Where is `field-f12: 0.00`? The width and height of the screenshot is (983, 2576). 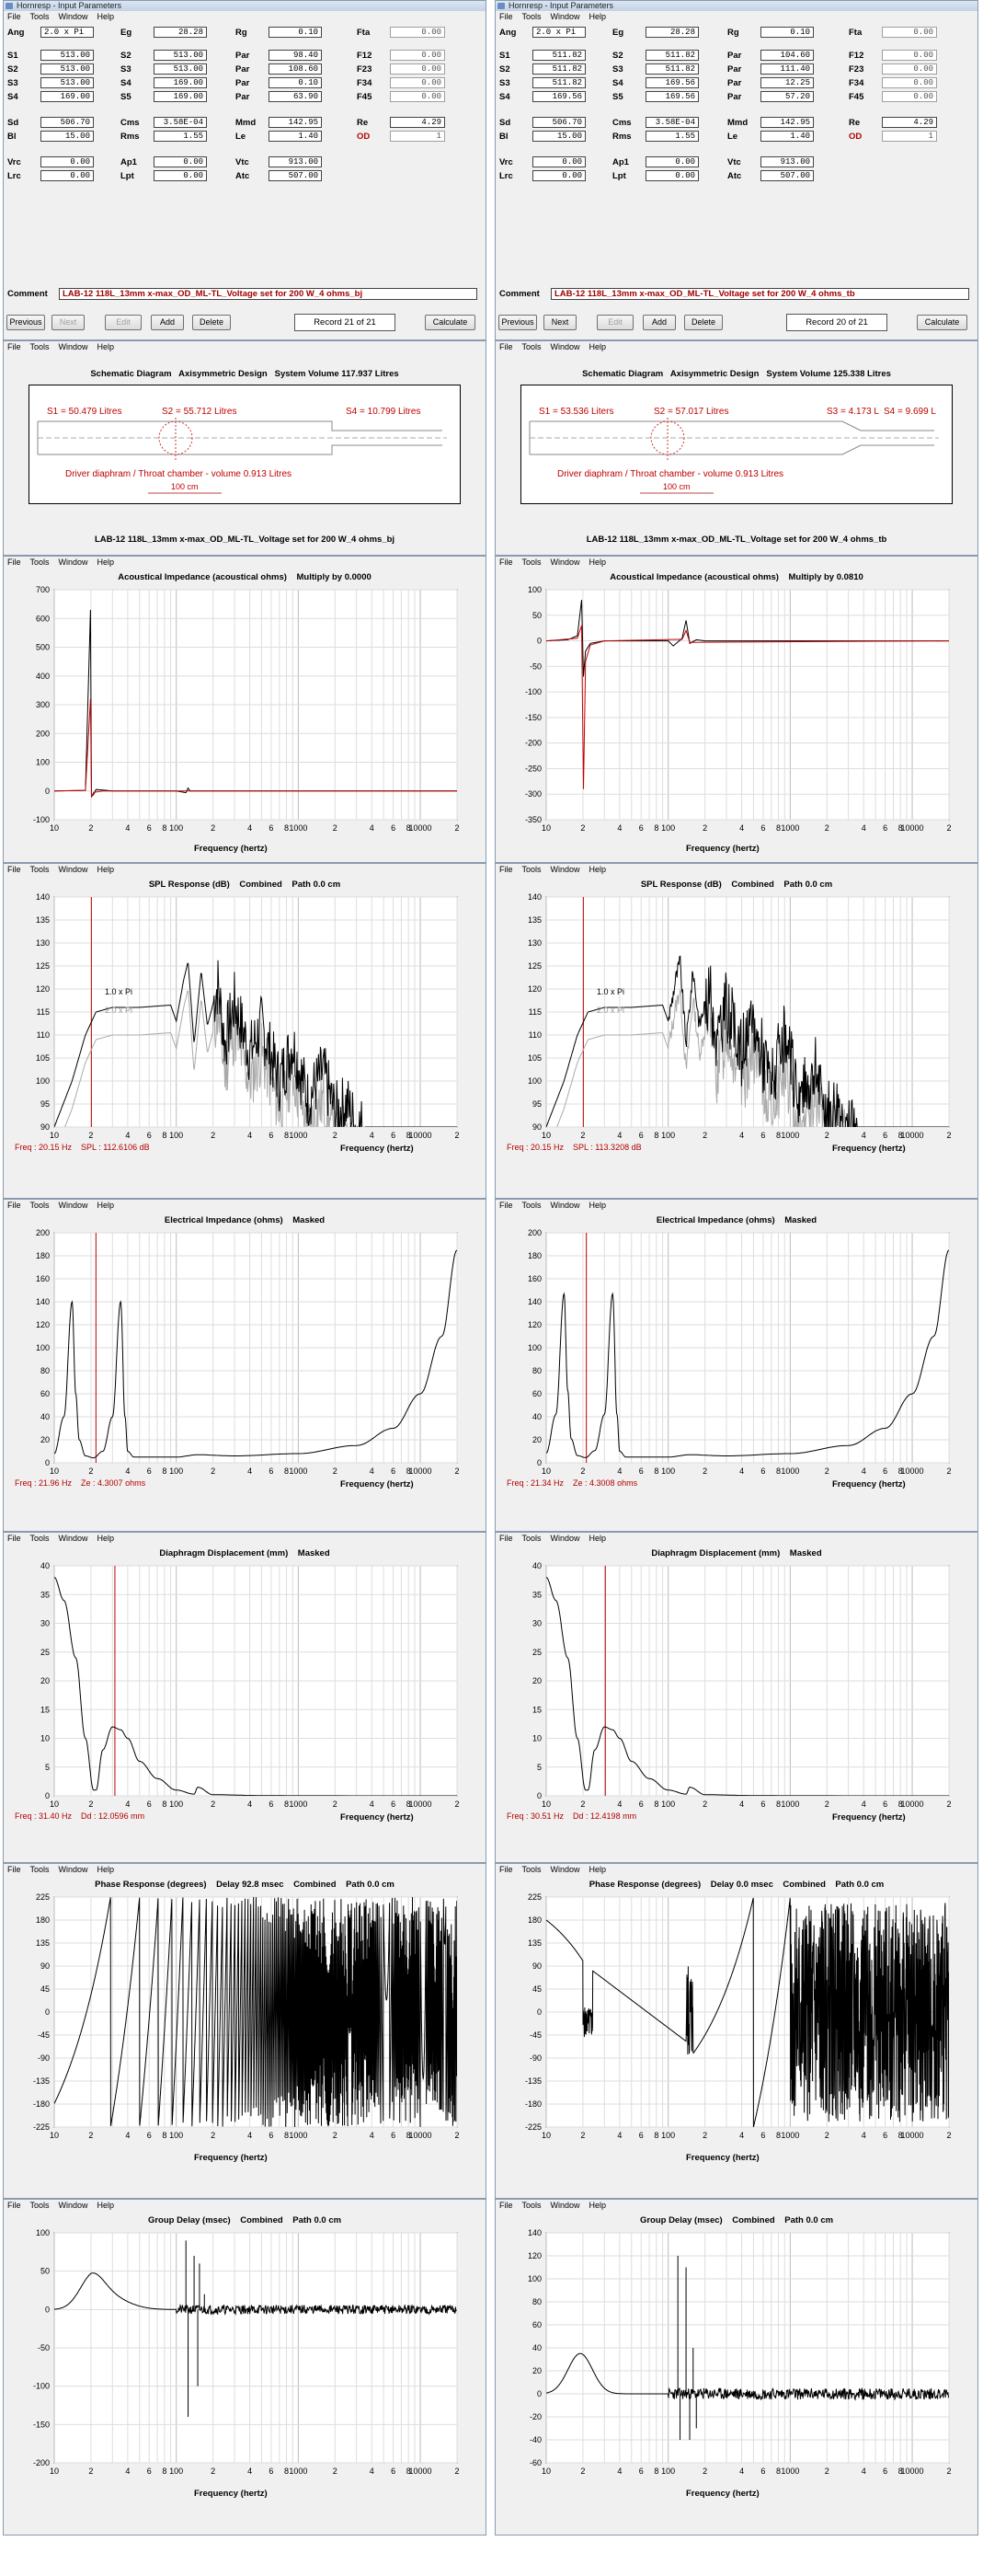
field-f12: 0.00 is located at coordinates (909, 55).